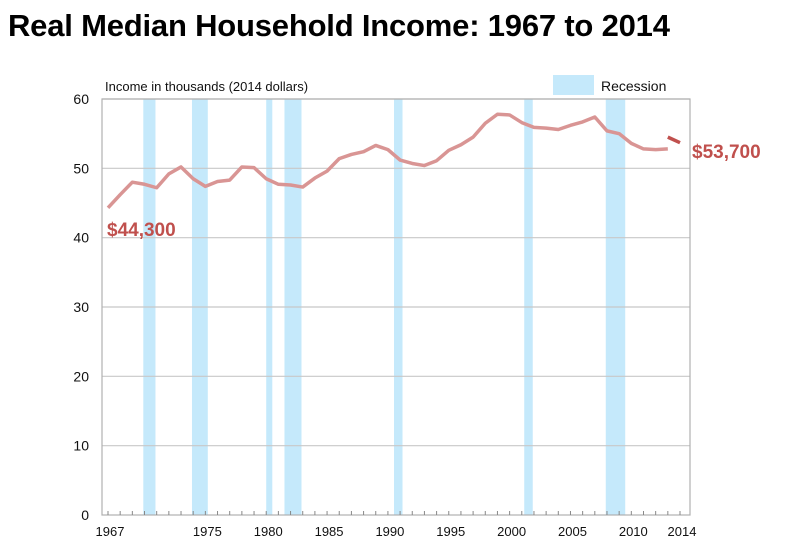 This screenshot has height=552, width=800. I want to click on y-tick-label: 50, so click(81, 168).